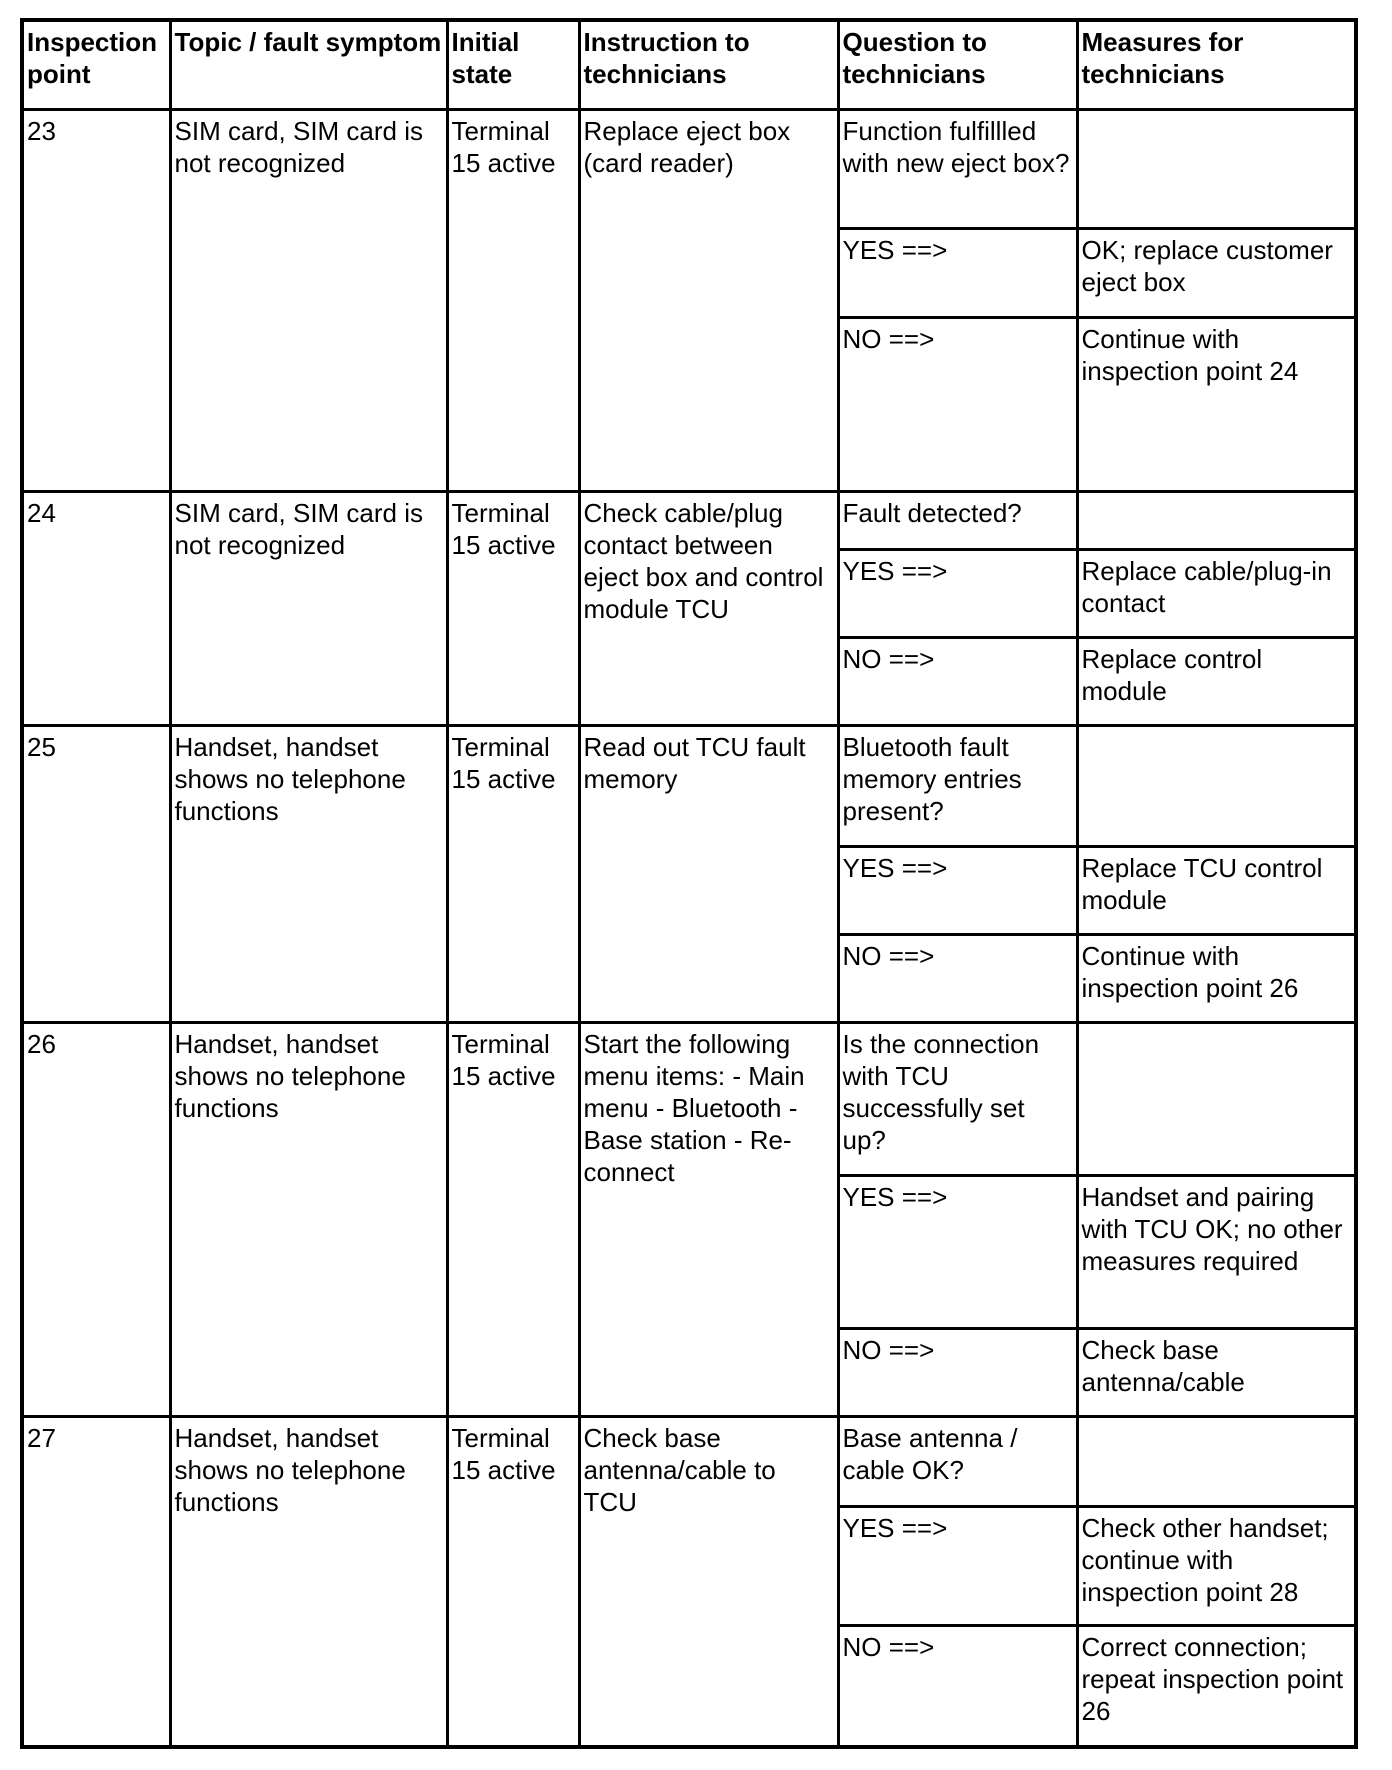 This screenshot has width=1392, height=1770. I want to click on question-cell: Fault detected?, so click(957, 520).